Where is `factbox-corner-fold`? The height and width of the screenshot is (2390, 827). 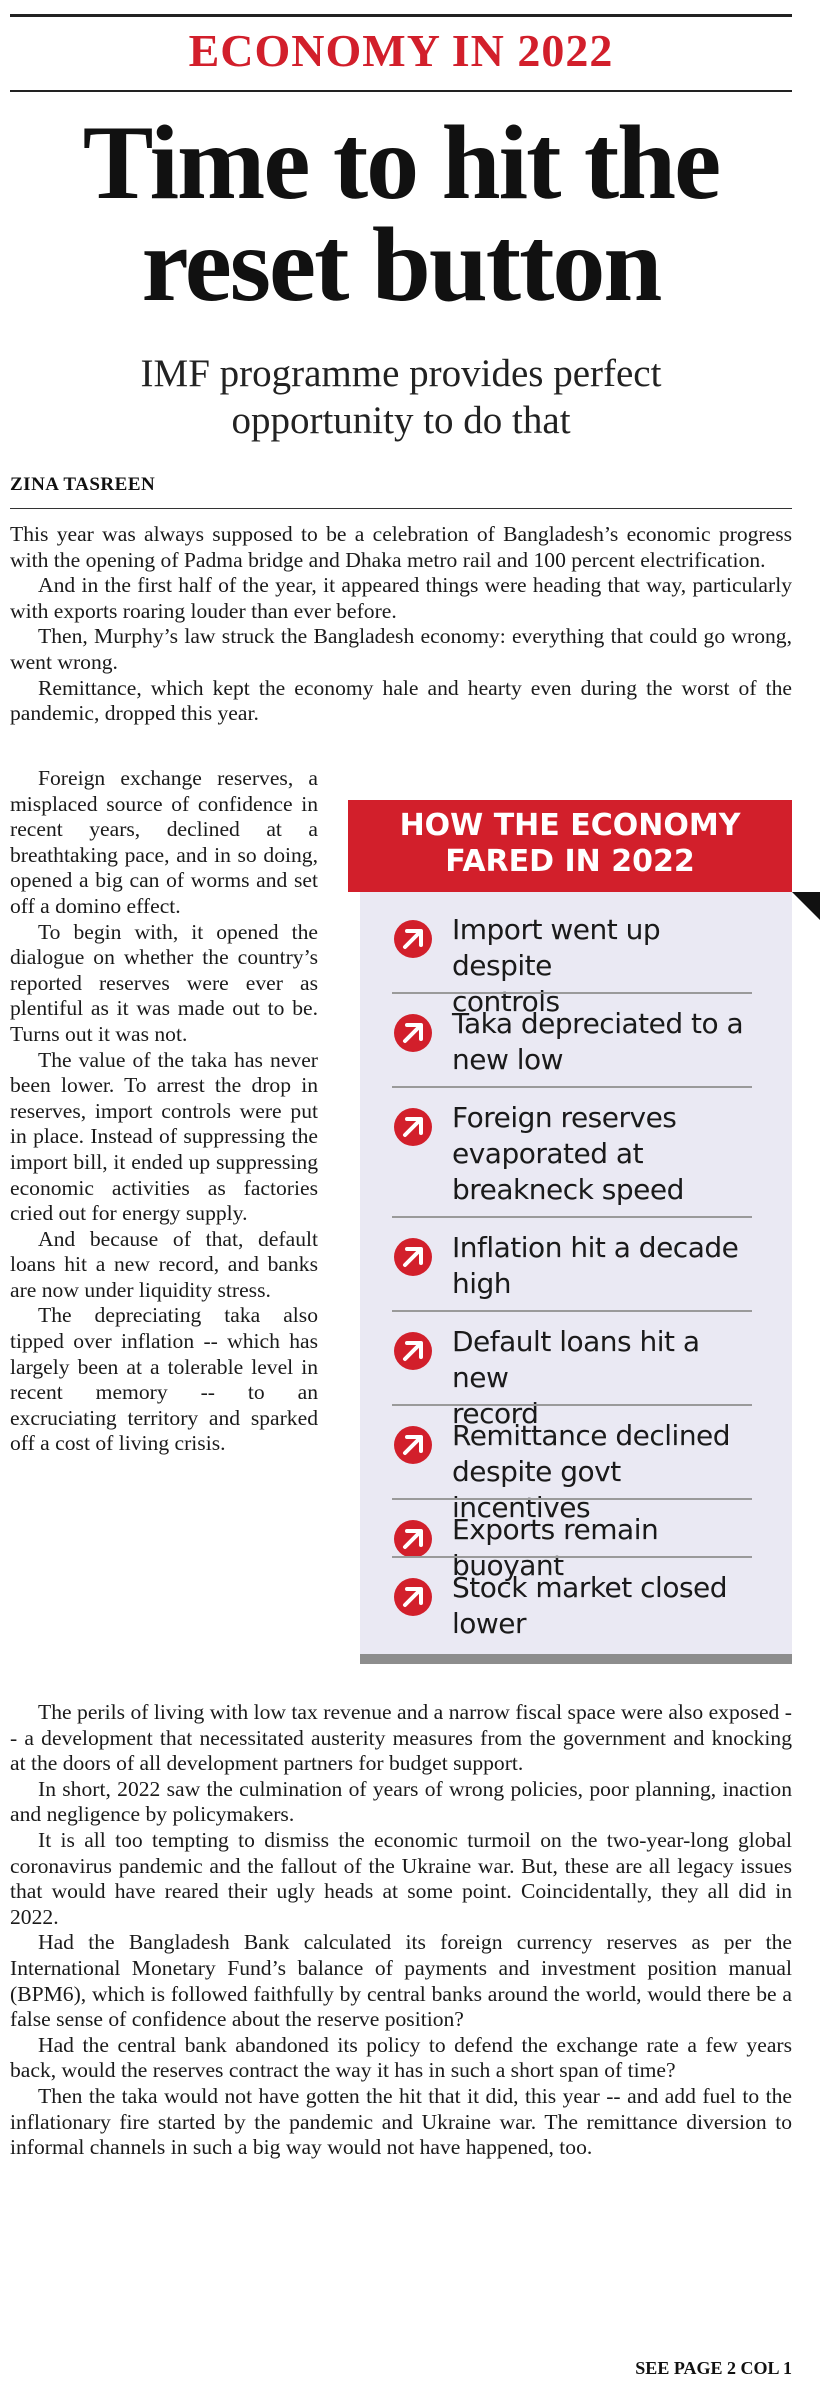 factbox-corner-fold is located at coordinates (806, 906).